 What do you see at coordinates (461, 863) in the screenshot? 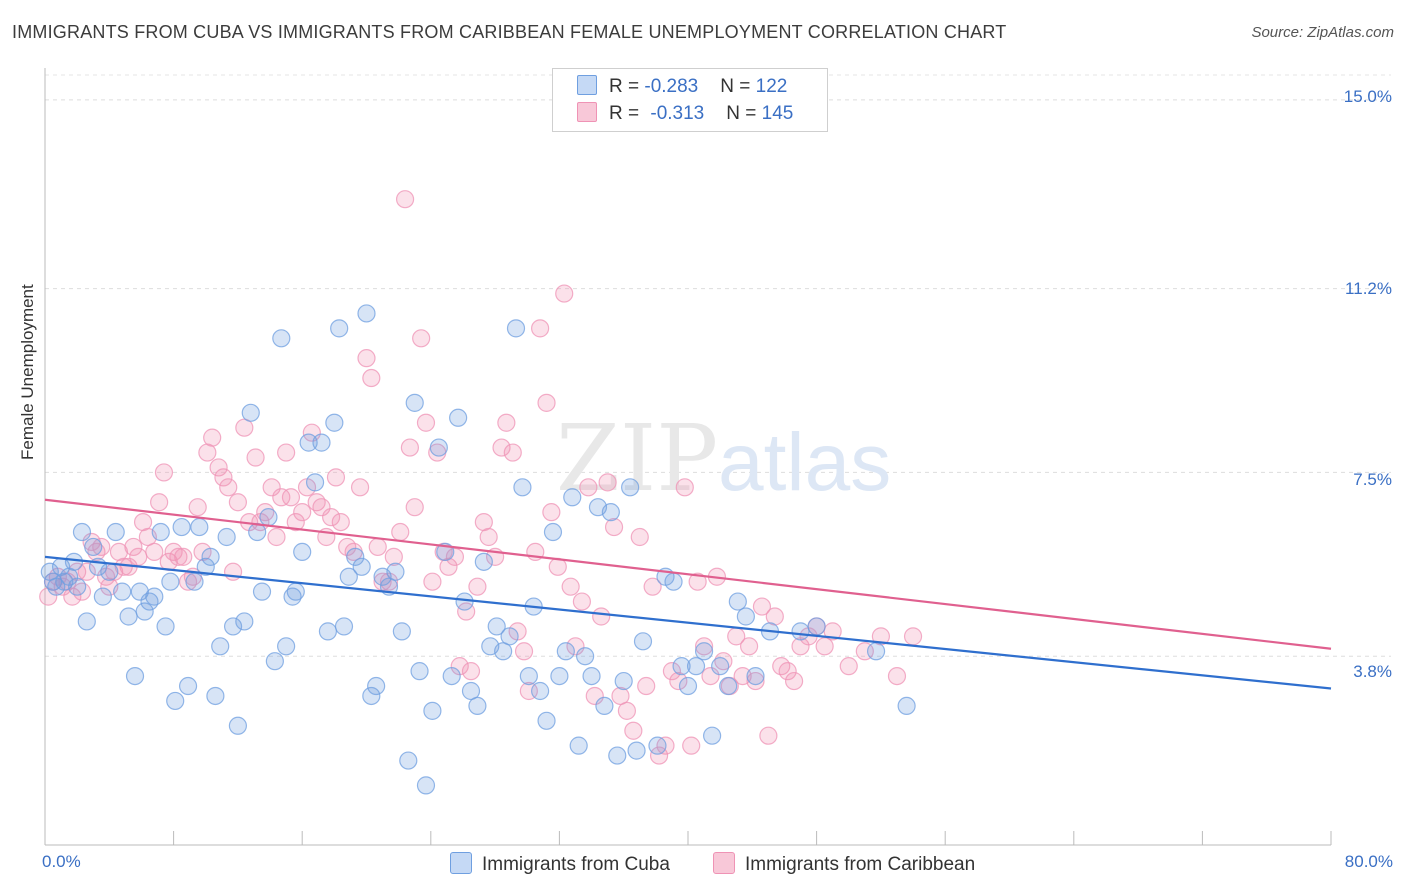
I see `bottom-cuba-swatch` at bounding box center [461, 863].